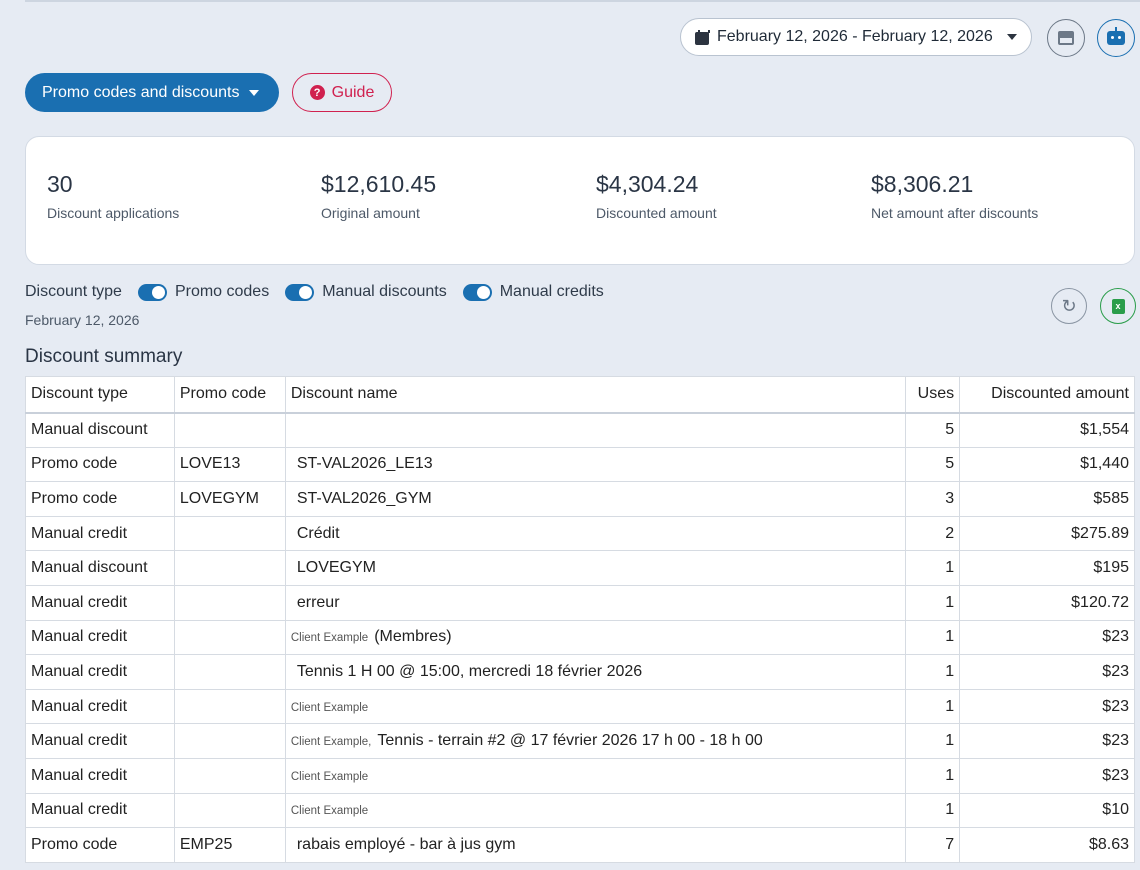 Image resolution: width=1140 pixels, height=870 pixels. I want to click on cell-discounted-amount: $10, so click(1047, 810).